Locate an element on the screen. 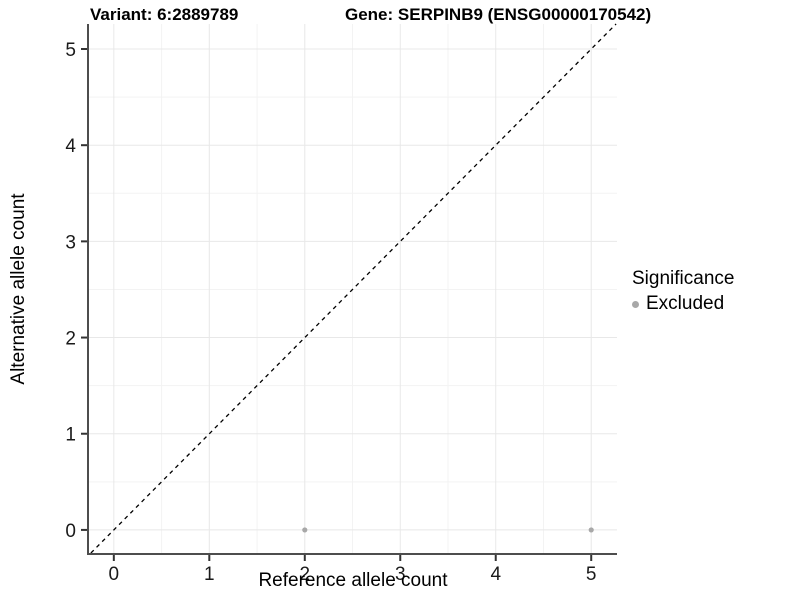 This screenshot has height=600, width=800. legend-title: Significance is located at coordinates (683, 278).